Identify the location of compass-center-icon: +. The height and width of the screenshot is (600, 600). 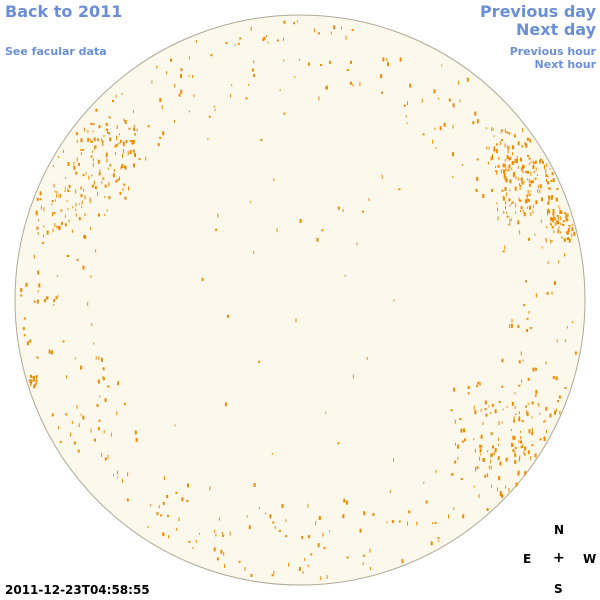
(559, 558).